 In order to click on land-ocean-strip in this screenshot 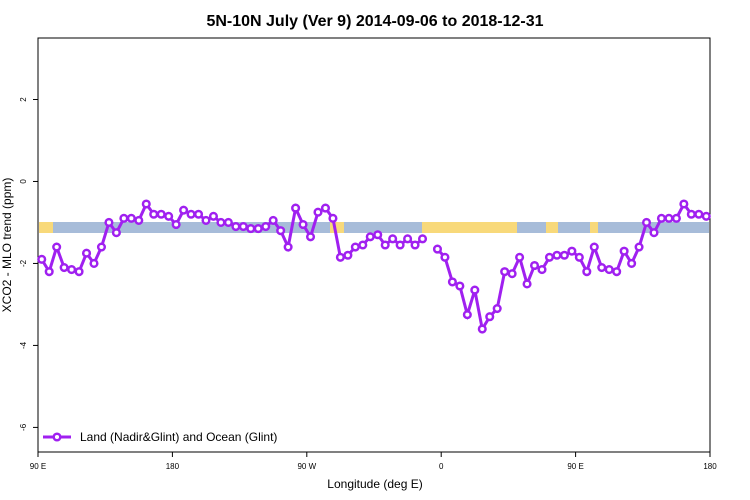, I will do `click(374, 227)`.